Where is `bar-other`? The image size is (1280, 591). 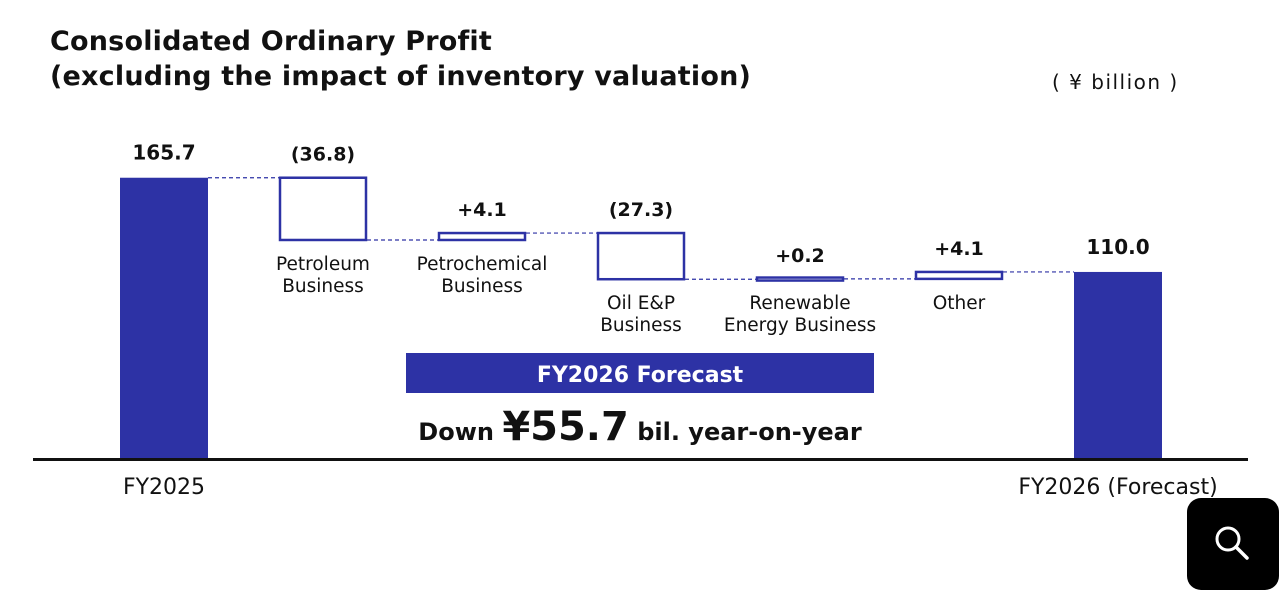
bar-other is located at coordinates (959, 275).